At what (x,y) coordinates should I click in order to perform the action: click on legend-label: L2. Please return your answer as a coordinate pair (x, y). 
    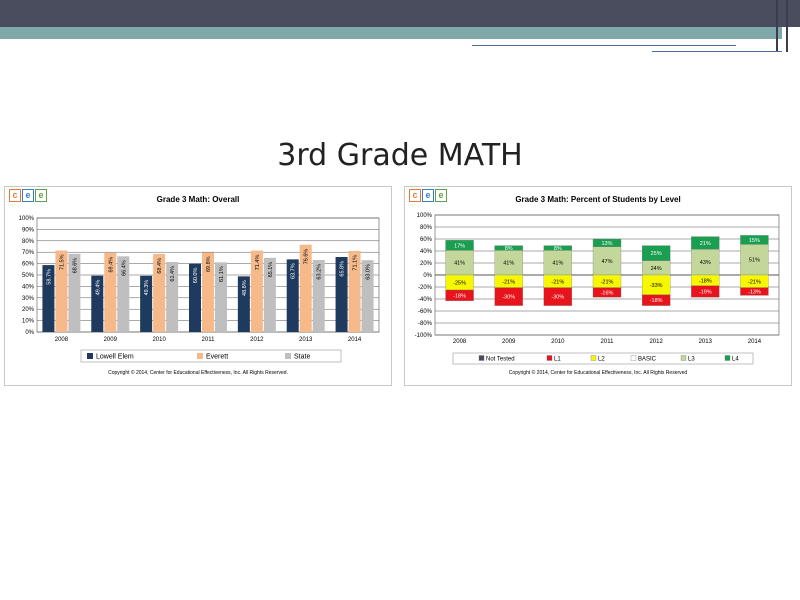
    Looking at the image, I should click on (601, 360).